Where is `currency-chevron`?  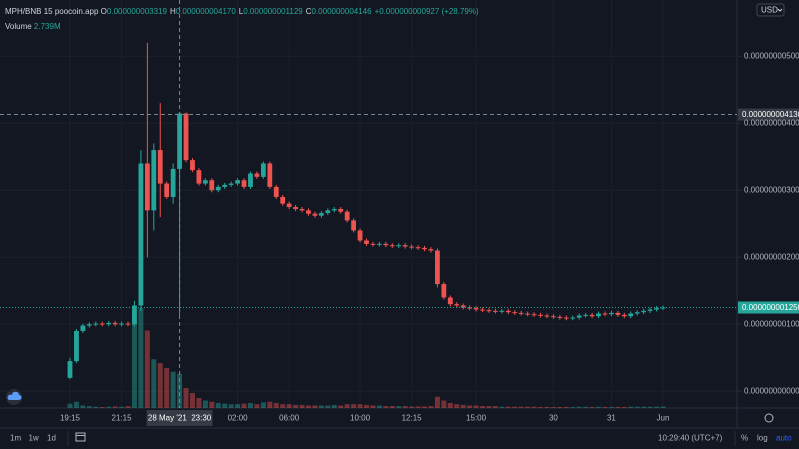 currency-chevron is located at coordinates (780, 10).